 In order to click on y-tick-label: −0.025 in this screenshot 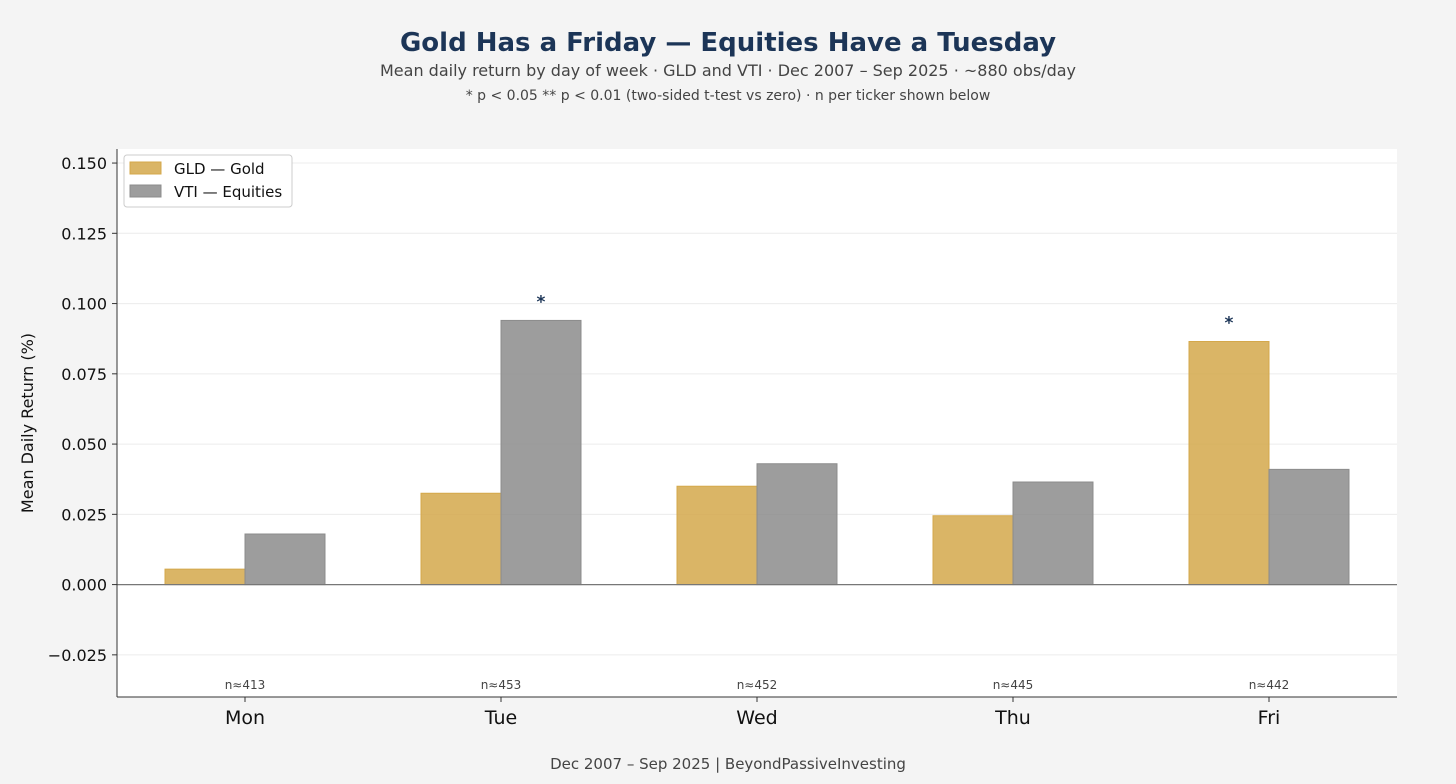, I will do `click(77, 655)`.